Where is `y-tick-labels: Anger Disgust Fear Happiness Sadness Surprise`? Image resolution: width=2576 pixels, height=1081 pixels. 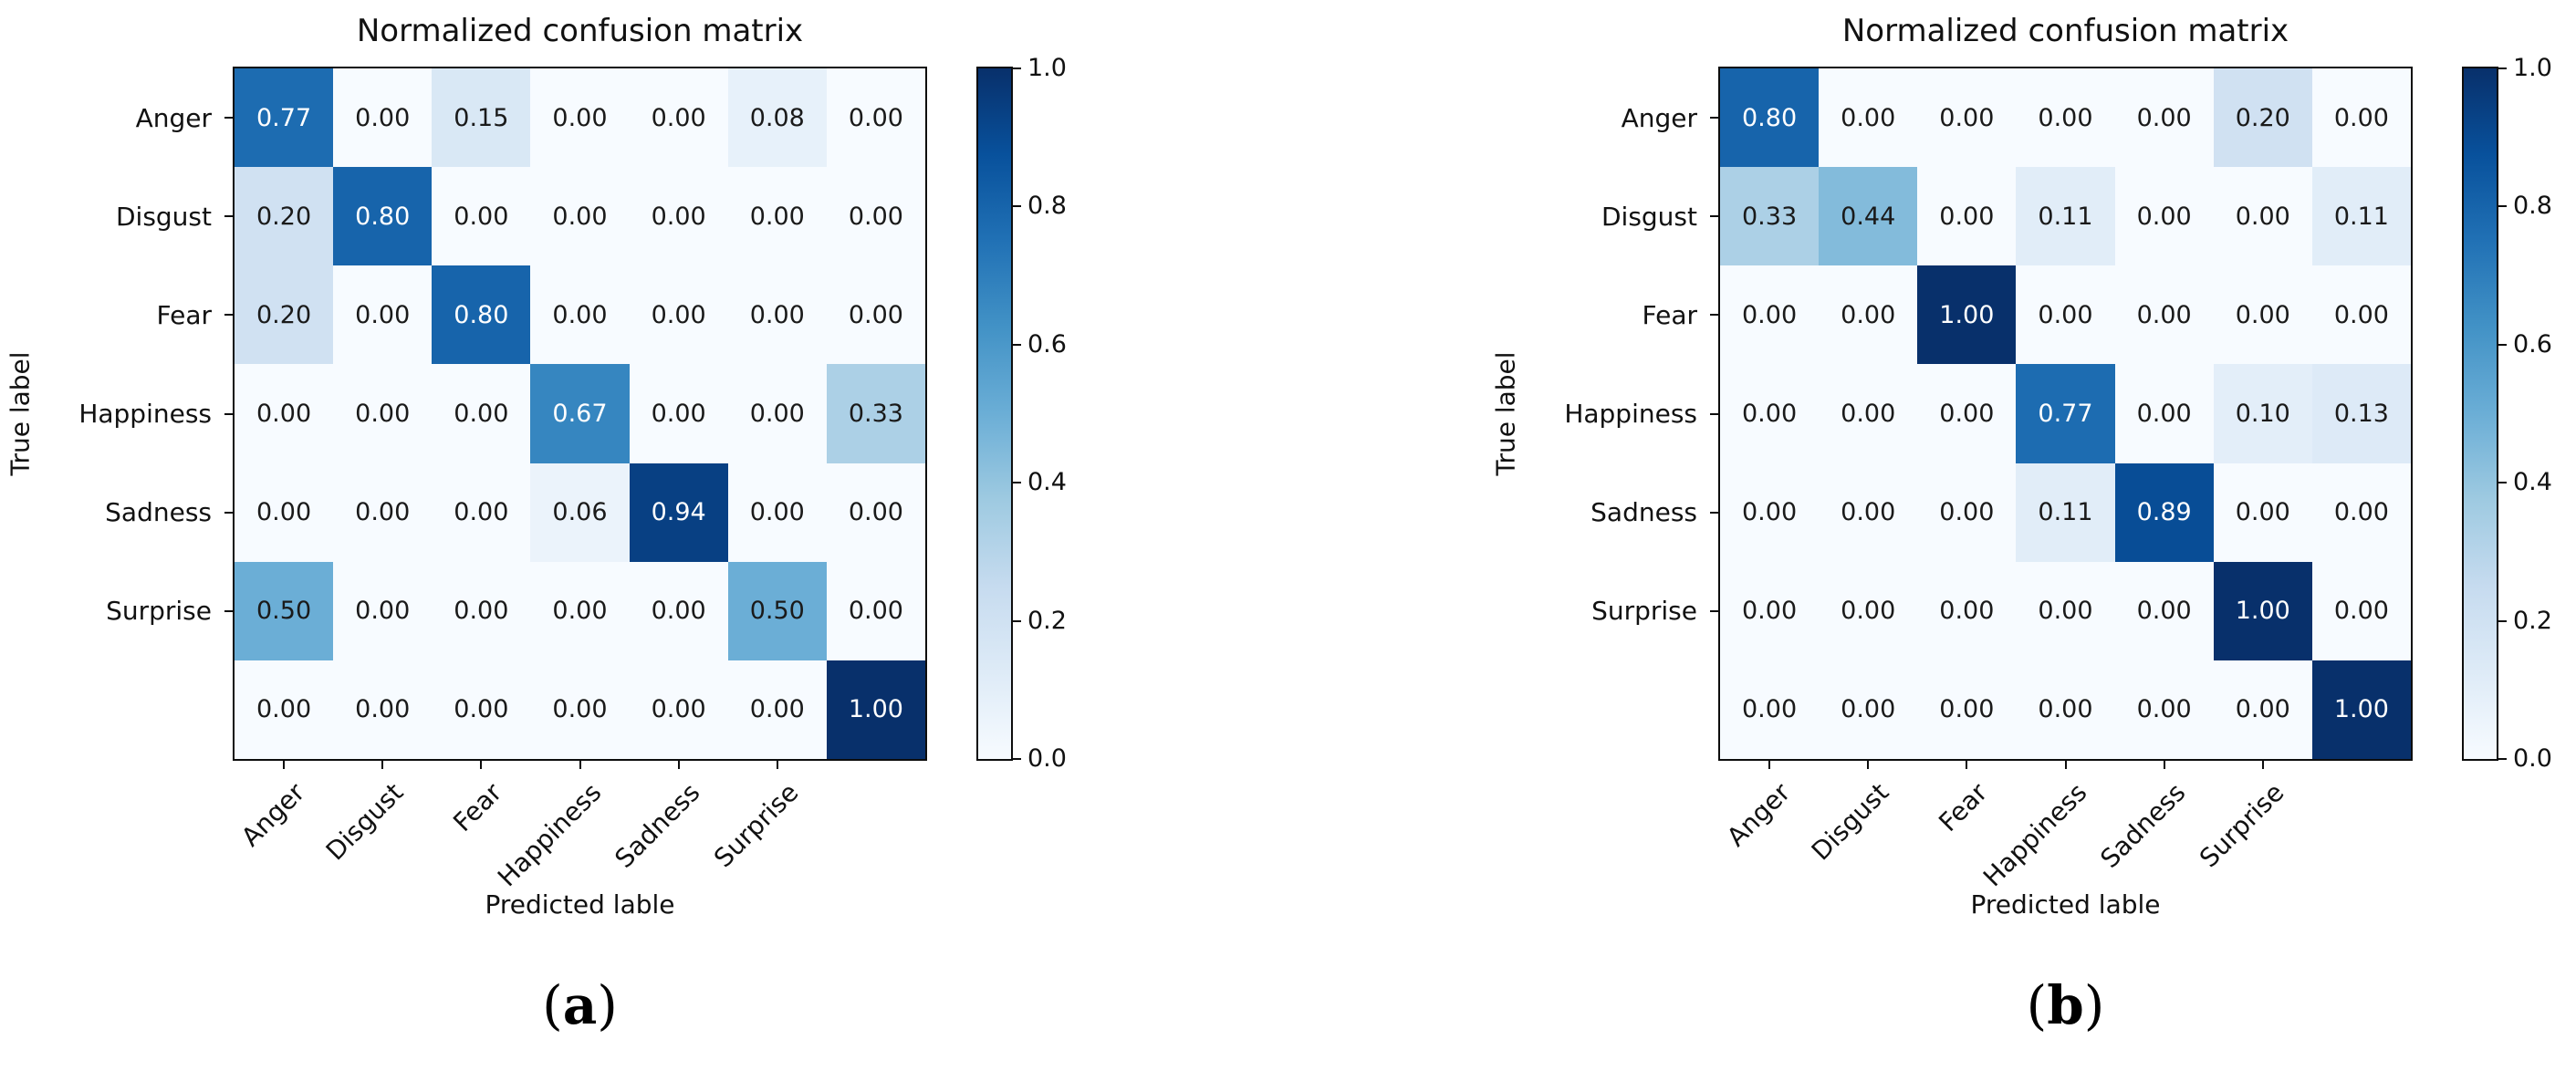
y-tick-labels: Anger Disgust Fear Happiness Sadness Surprise is located at coordinates (109, 413).